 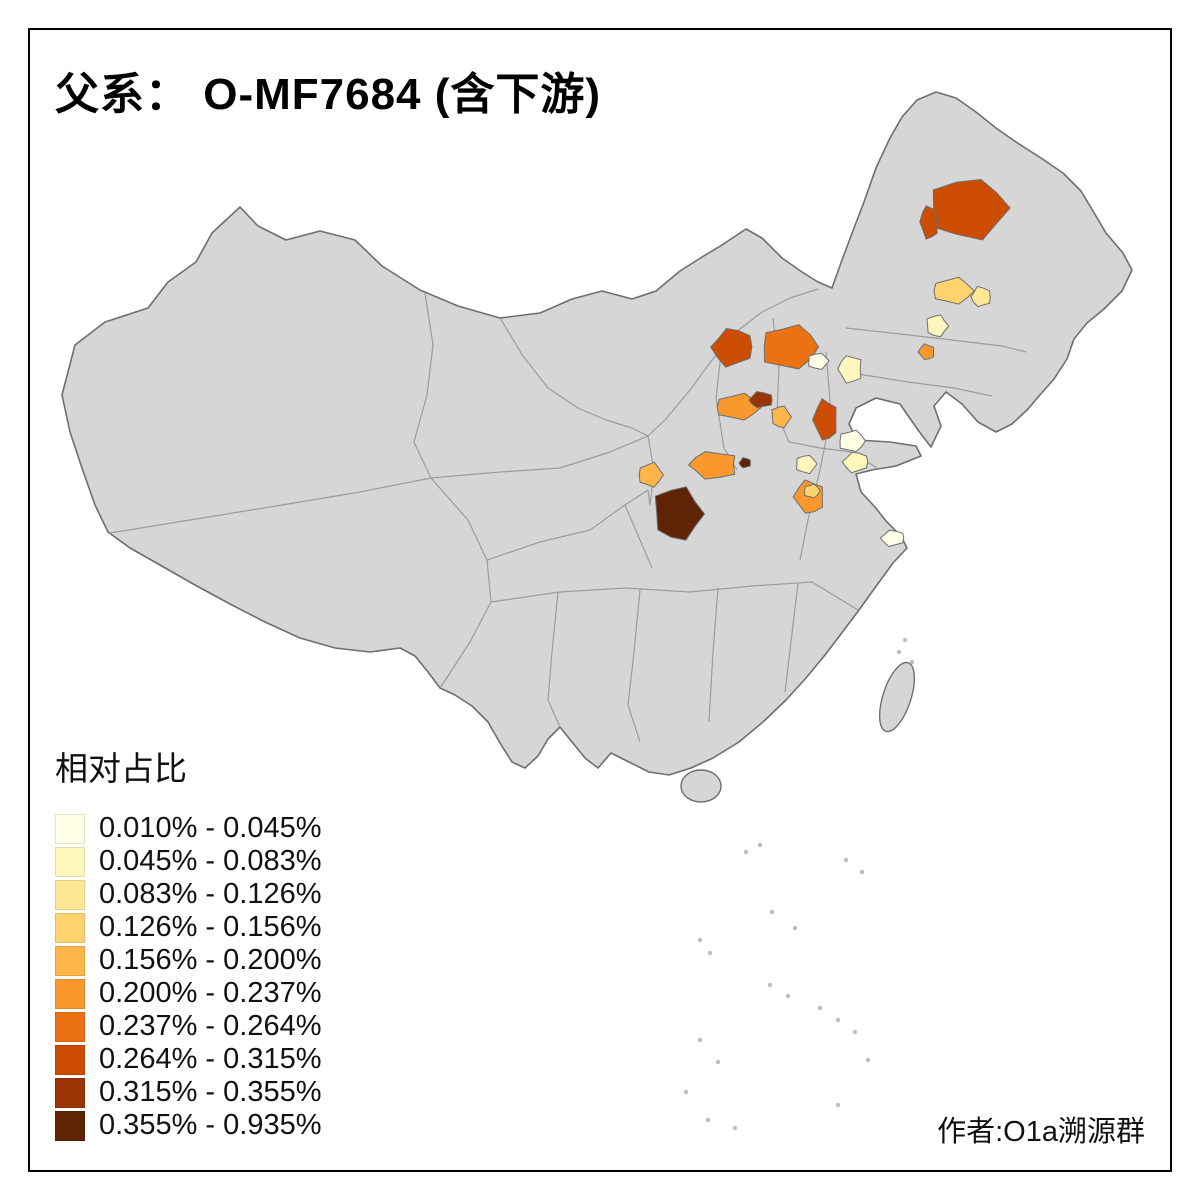 I want to click on highlighted-regions, so click(x=824, y=363).